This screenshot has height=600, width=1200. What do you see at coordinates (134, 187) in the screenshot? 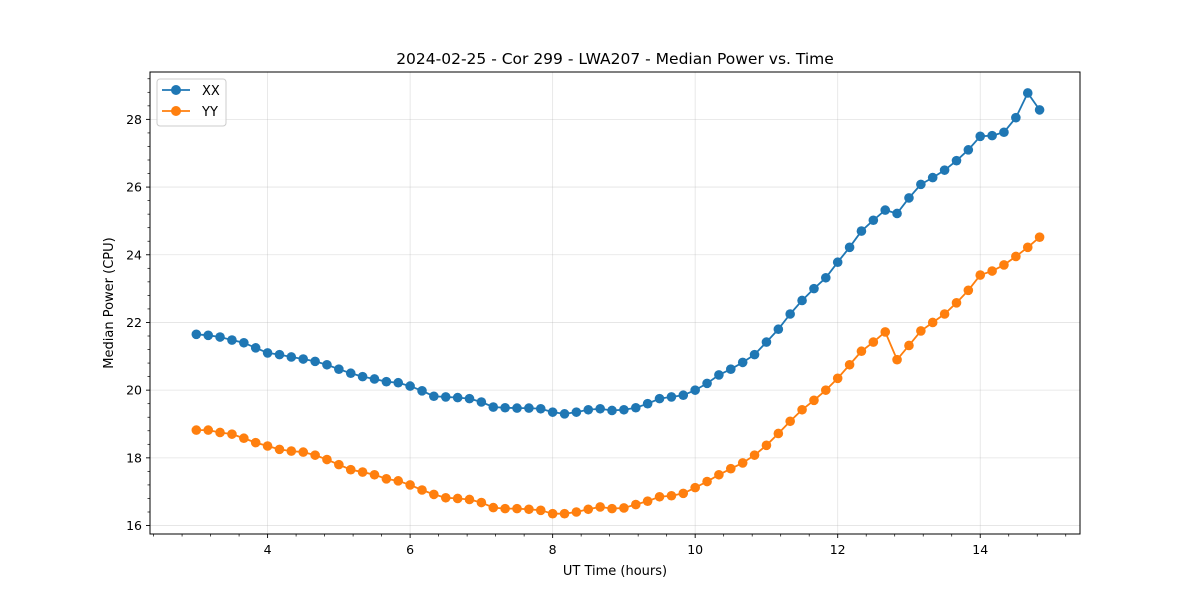
I see `y-tick-label: 26` at bounding box center [134, 187].